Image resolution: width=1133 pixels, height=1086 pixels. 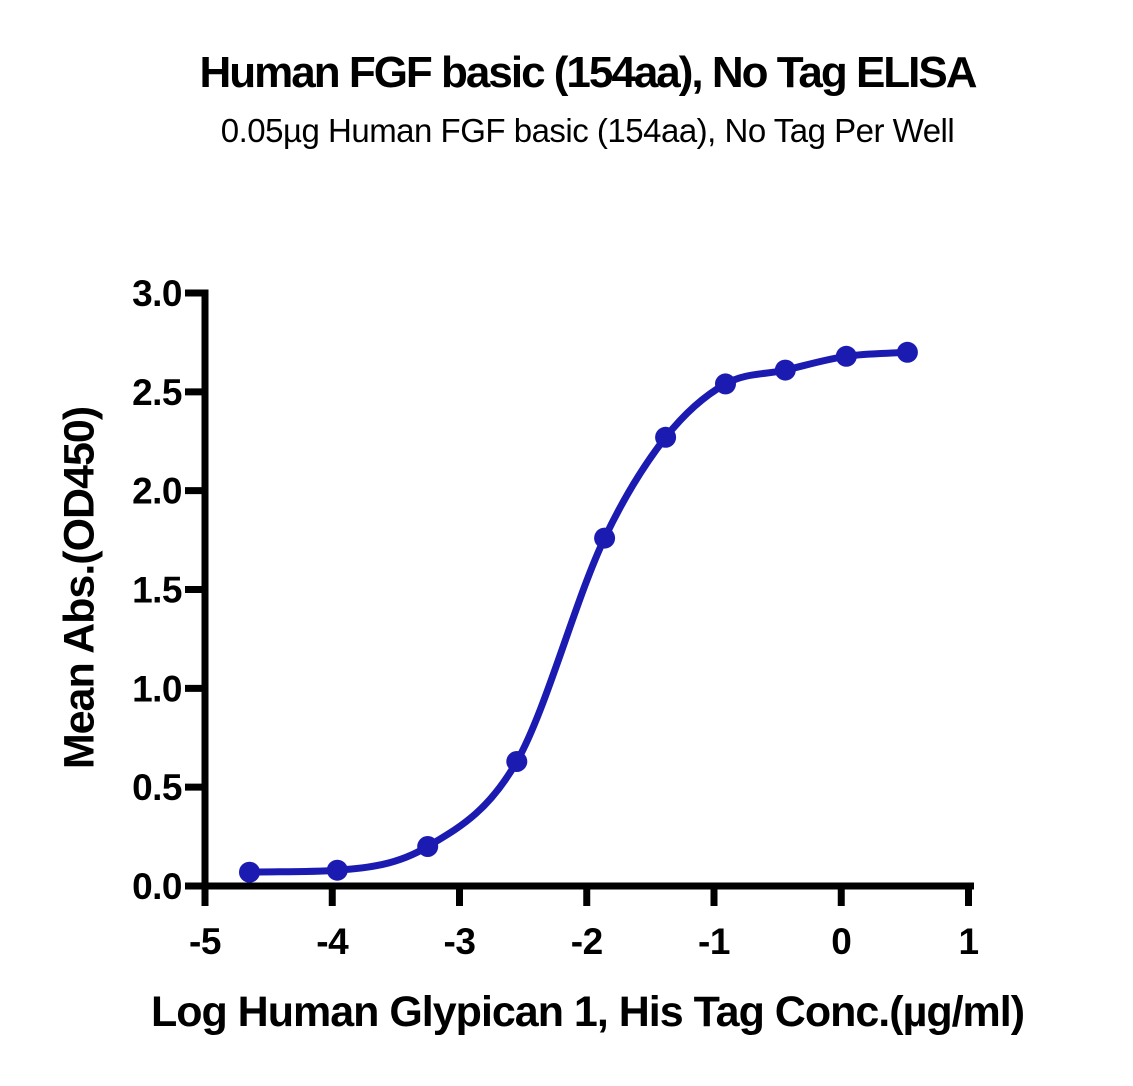 What do you see at coordinates (157, 787) in the screenshot?
I see `y-tick-label: 0.5` at bounding box center [157, 787].